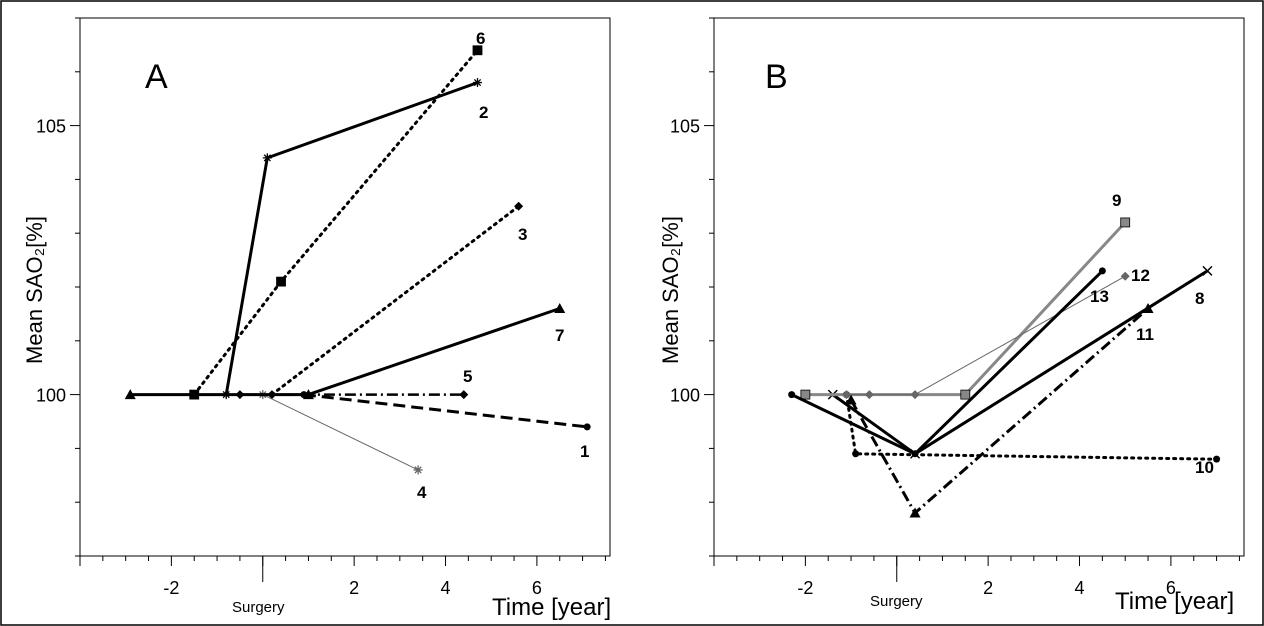 The height and width of the screenshot is (626, 1264). Describe the element at coordinates (776, 77) in the screenshot. I see `panel-label: B` at that location.